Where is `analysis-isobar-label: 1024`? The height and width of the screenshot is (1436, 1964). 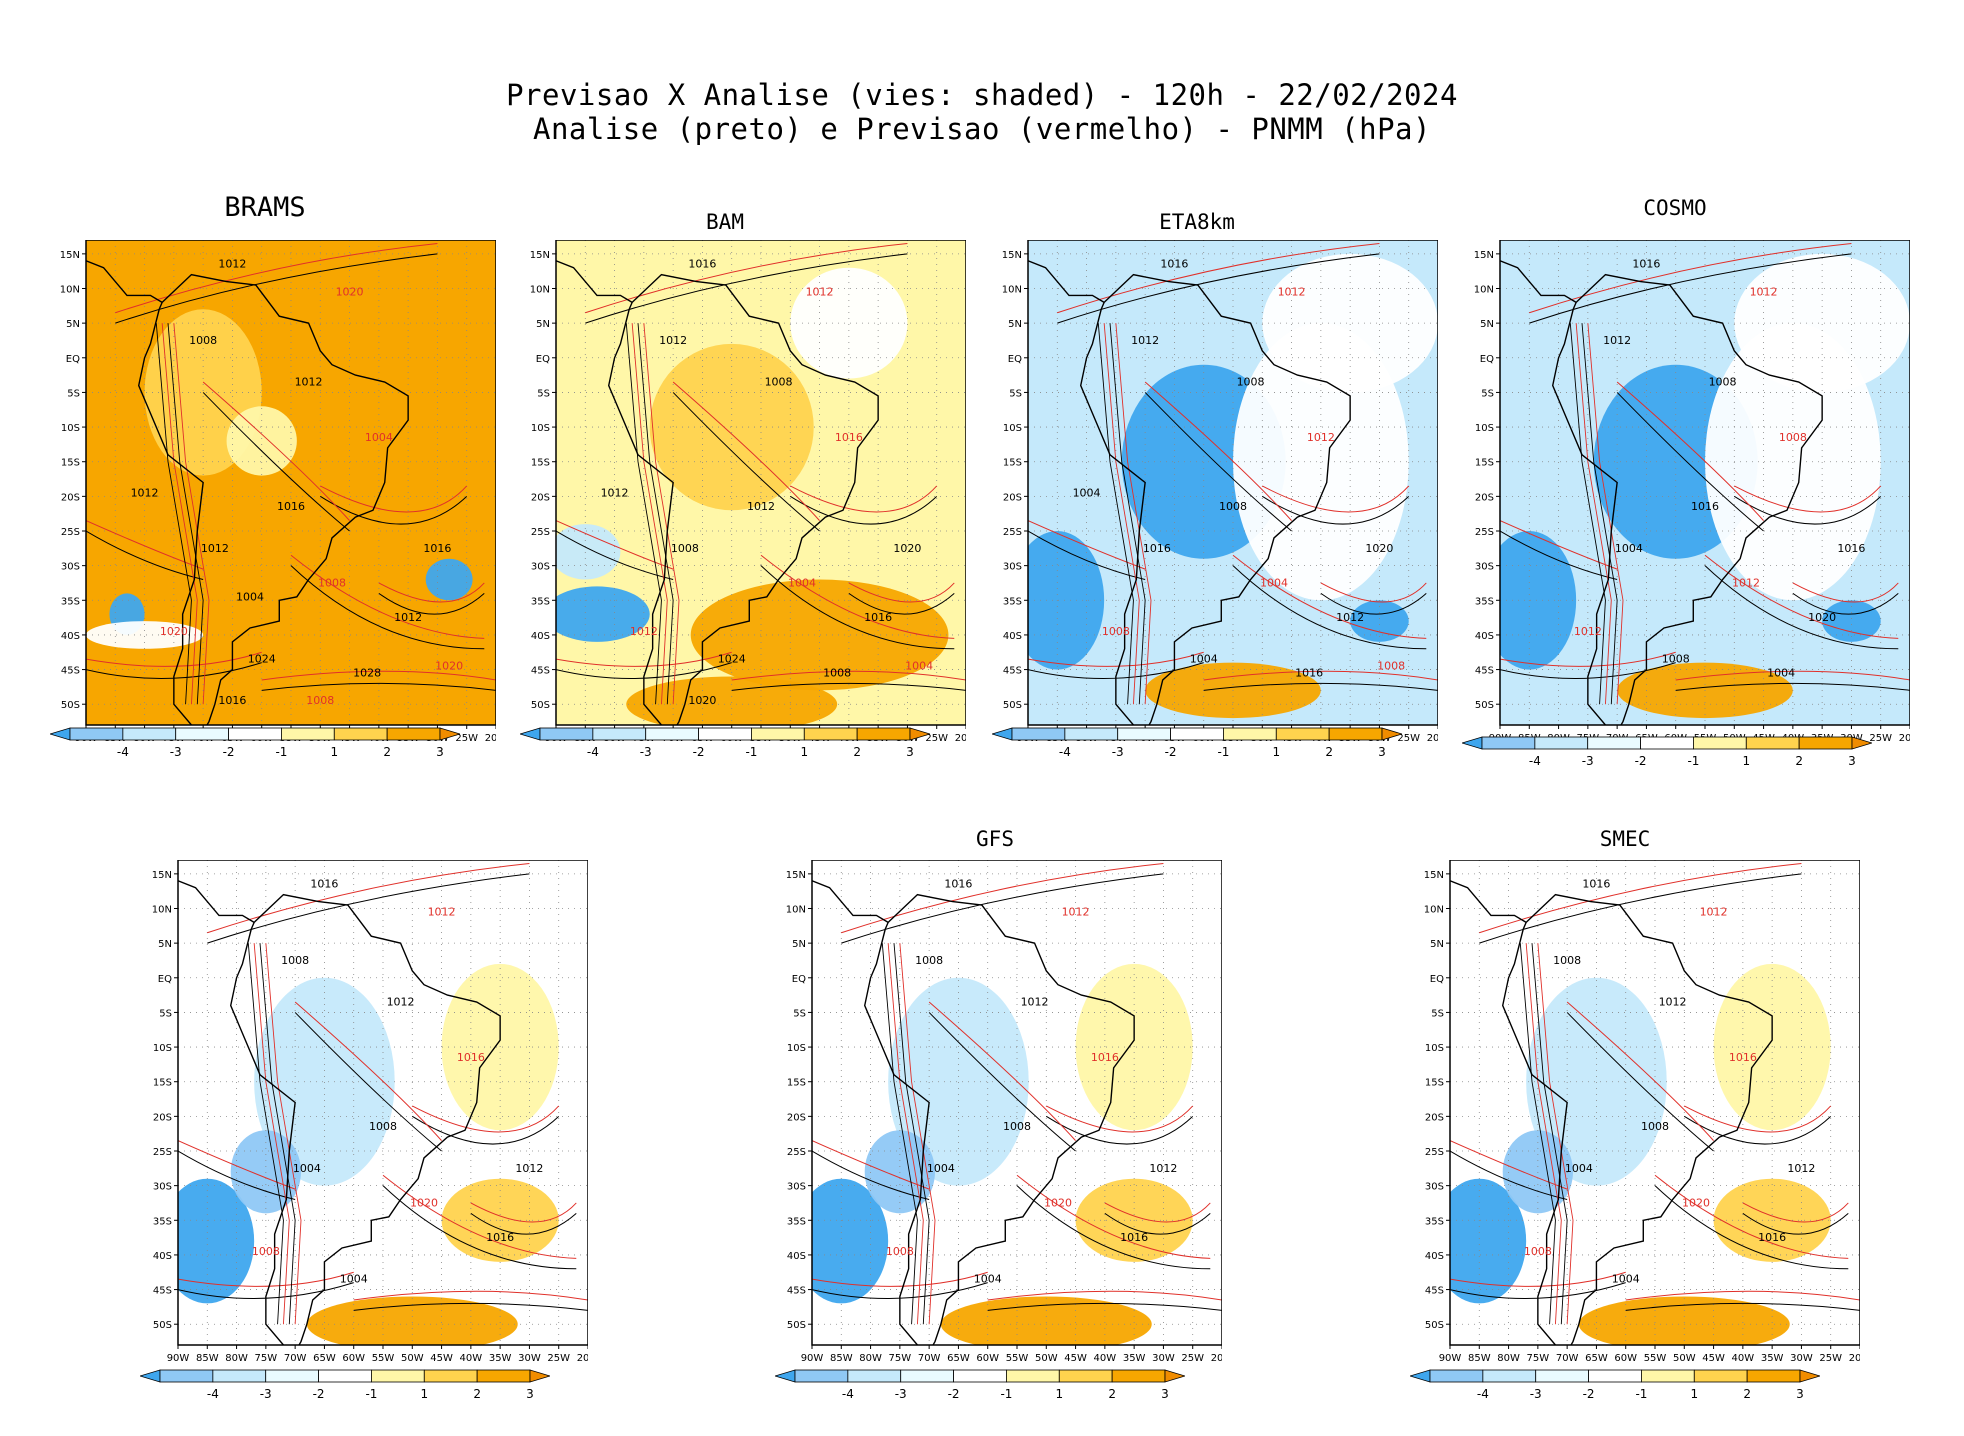
analysis-isobar-label: 1024 is located at coordinates (732, 659).